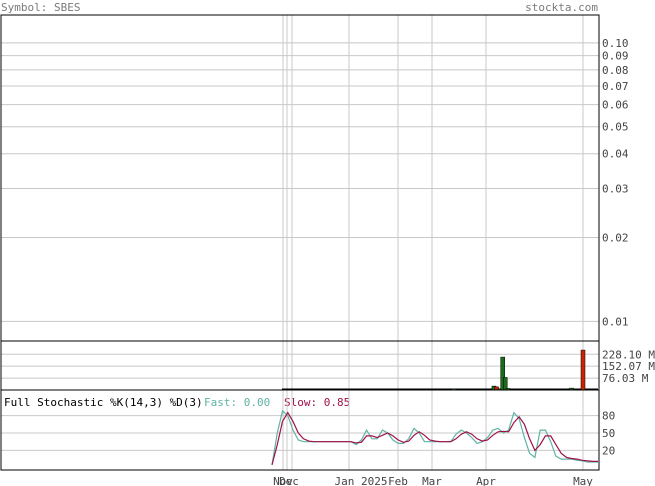  What do you see at coordinates (398, 480) in the screenshot?
I see `x-tick-label: Feb` at bounding box center [398, 480].